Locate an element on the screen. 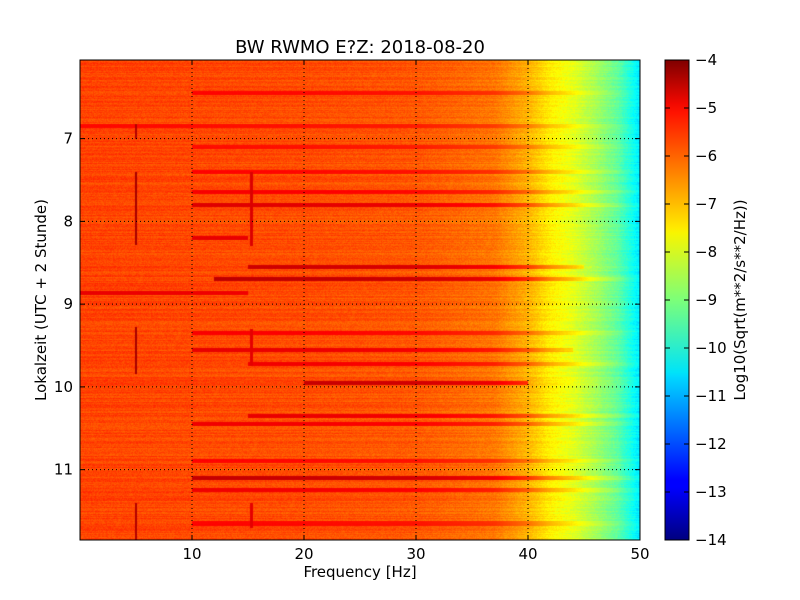 Image resolution: width=800 pixels, height=600 pixels. x-tick-label: 20 is located at coordinates (303, 554).